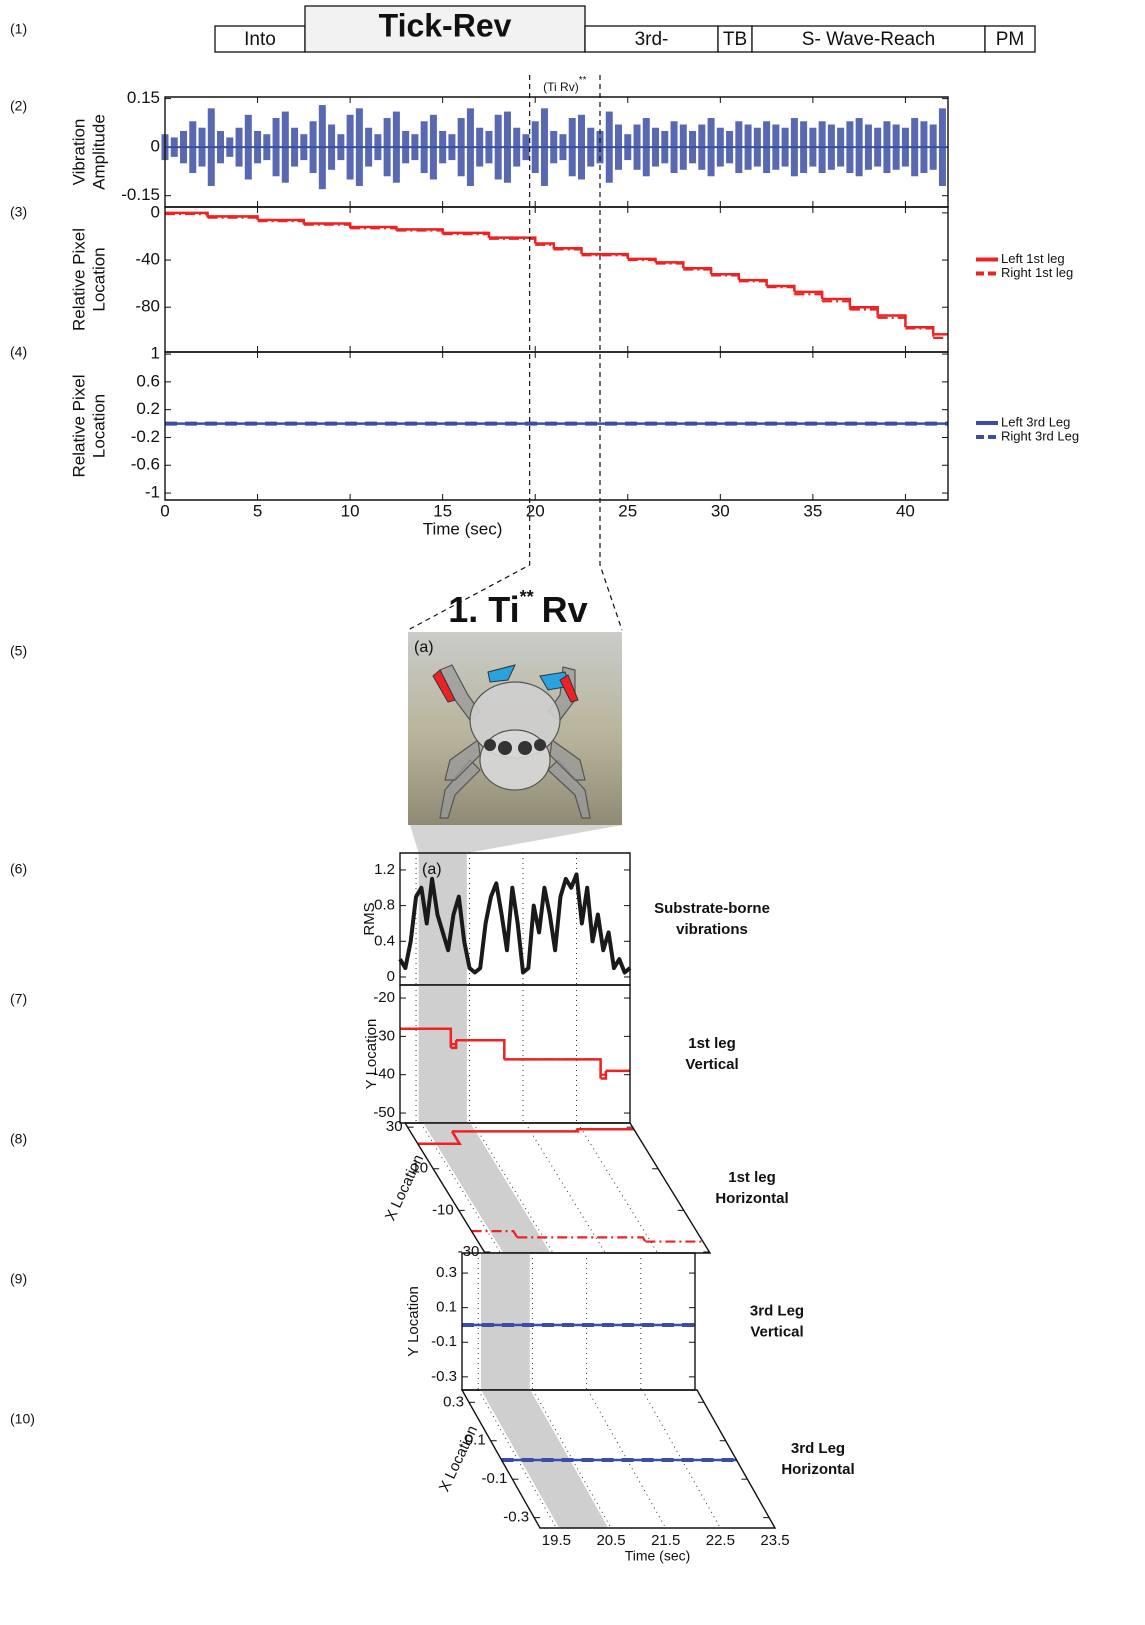 The width and height of the screenshot is (1145, 1625). I want to click on y-tick-label: -0.15, so click(140, 194).